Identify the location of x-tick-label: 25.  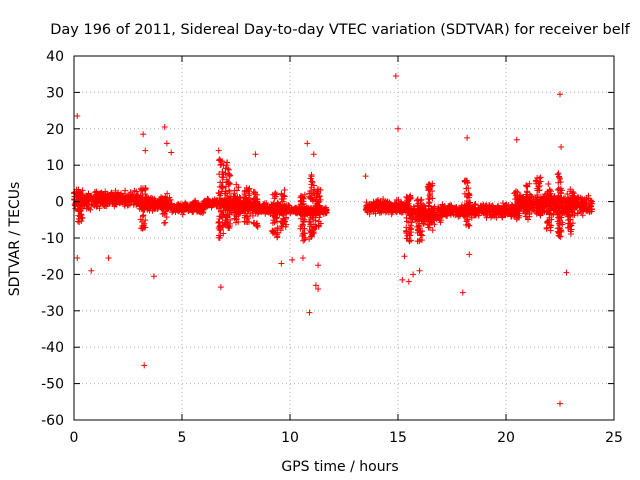
(614, 438).